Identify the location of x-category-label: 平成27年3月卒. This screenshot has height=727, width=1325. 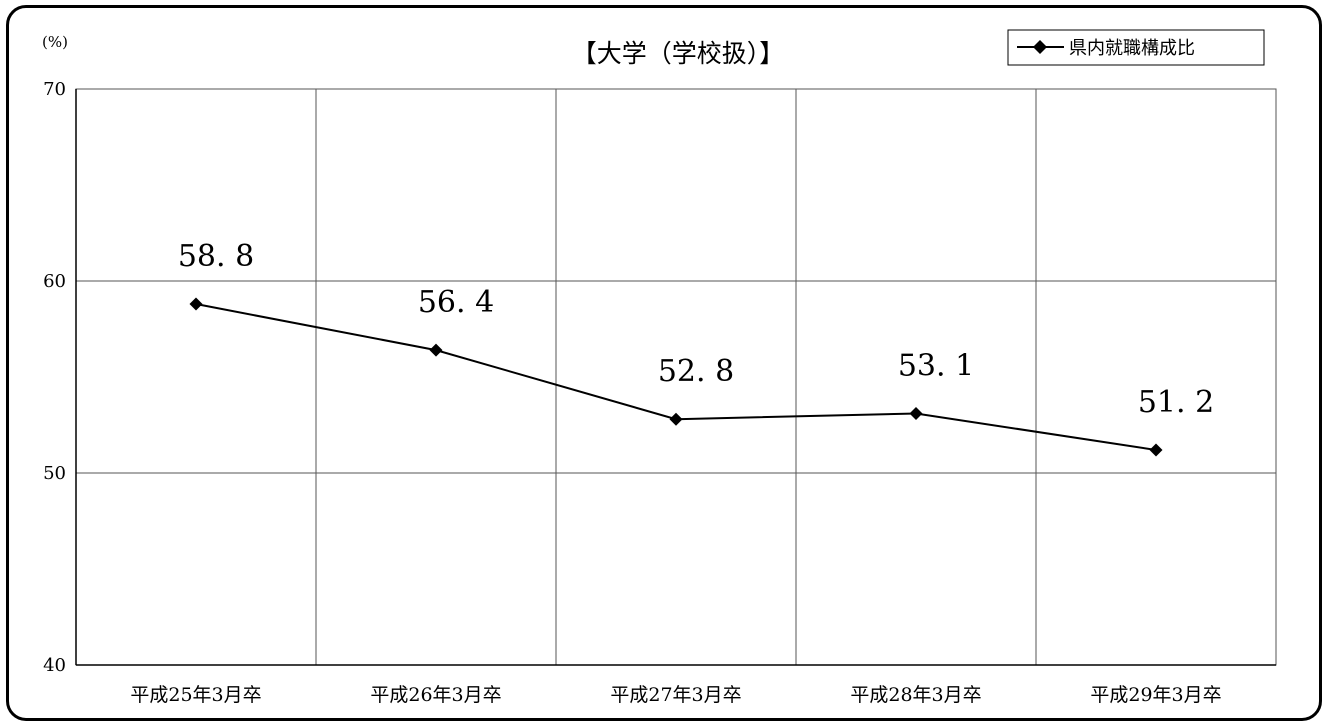
(675, 695).